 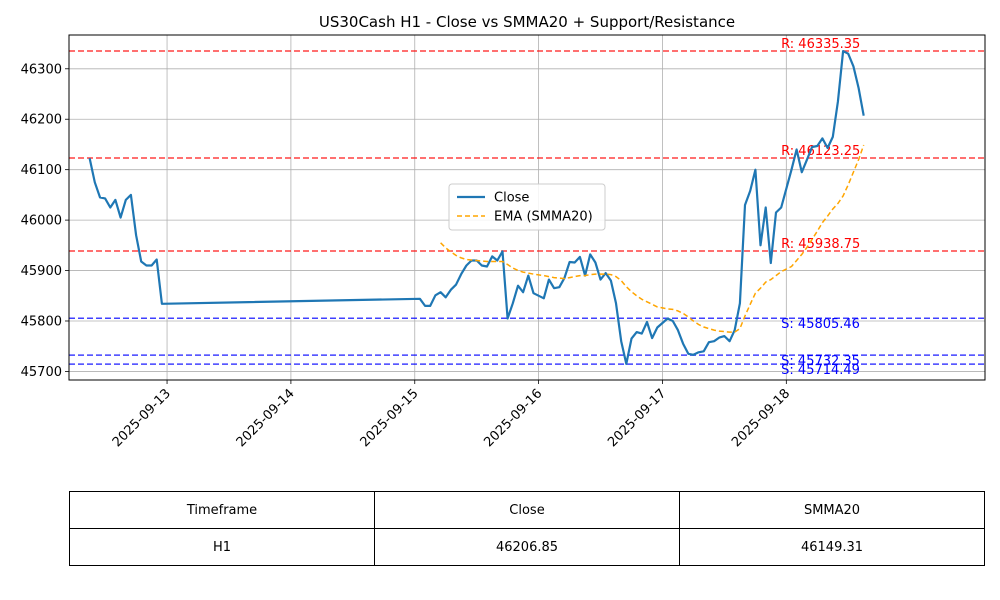 I want to click on table-cell-smma20: 46149.31, so click(x=832, y=547).